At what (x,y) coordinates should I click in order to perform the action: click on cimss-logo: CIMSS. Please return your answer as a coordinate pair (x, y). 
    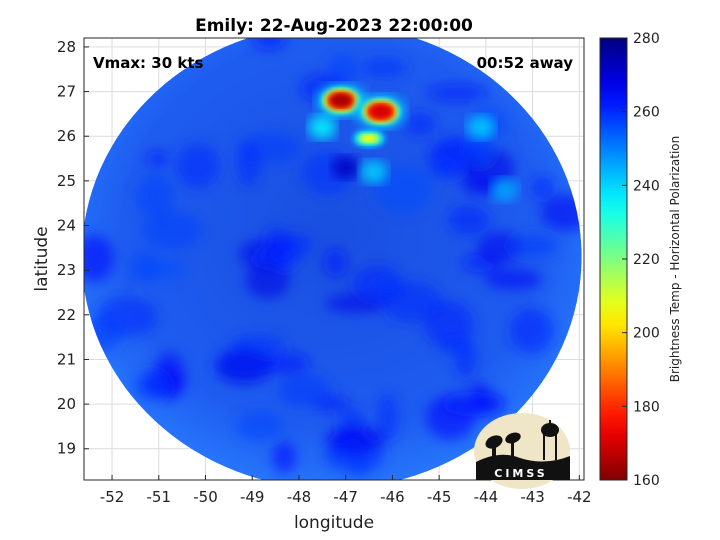
    Looking at the image, I should click on (522, 451).